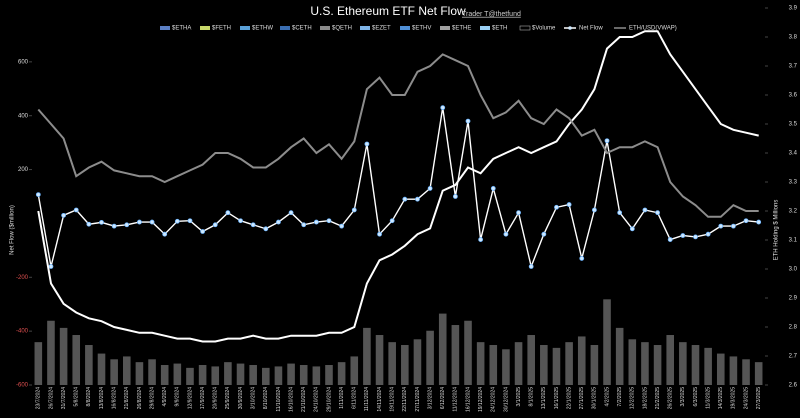 The width and height of the screenshot is (800, 418). Describe the element at coordinates (89, 397) in the screenshot. I see `x-tick-label: 8/8/2024` at that location.